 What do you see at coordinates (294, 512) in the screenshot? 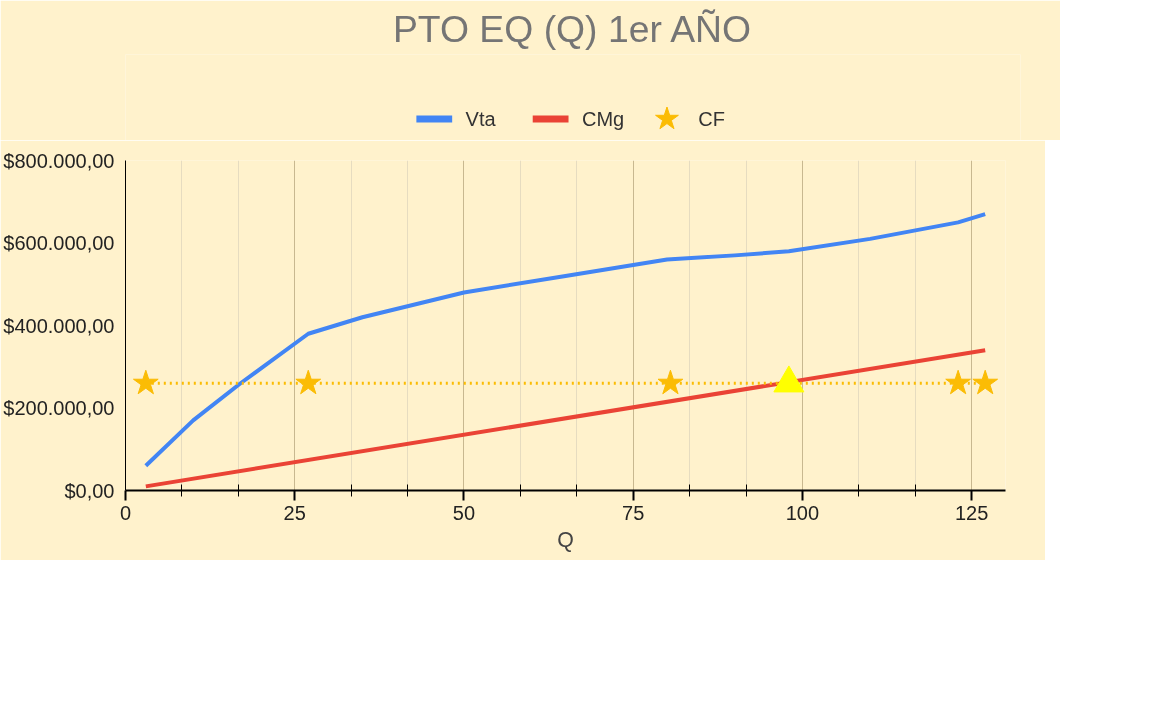
I see `x-tick-label: 25` at bounding box center [294, 512].